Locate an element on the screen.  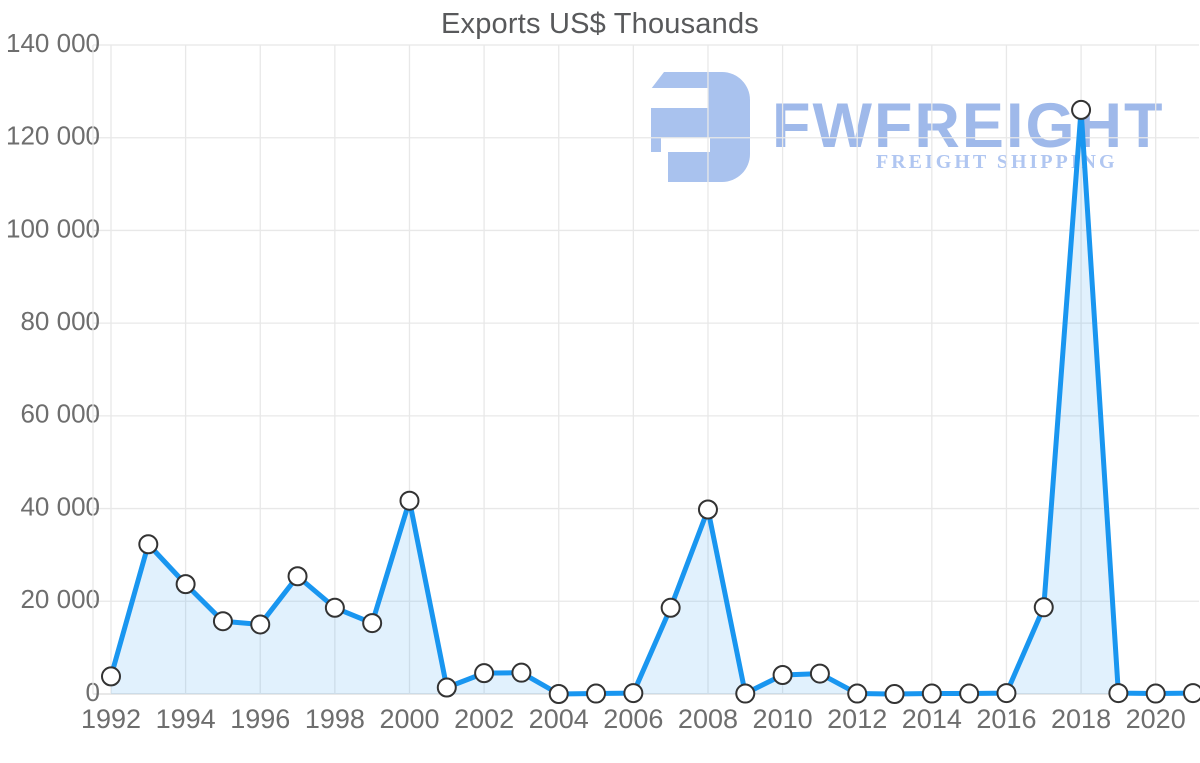
data-point-2017 is located at coordinates (1043, 607).